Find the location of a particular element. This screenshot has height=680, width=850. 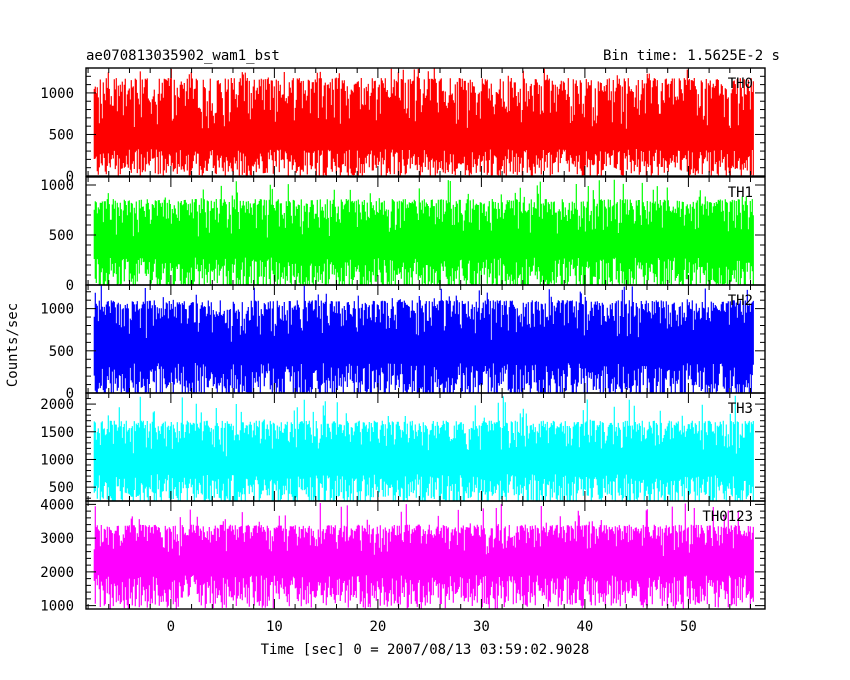

panel-th2: 0 500 1000 TH2 is located at coordinates (403, 343).